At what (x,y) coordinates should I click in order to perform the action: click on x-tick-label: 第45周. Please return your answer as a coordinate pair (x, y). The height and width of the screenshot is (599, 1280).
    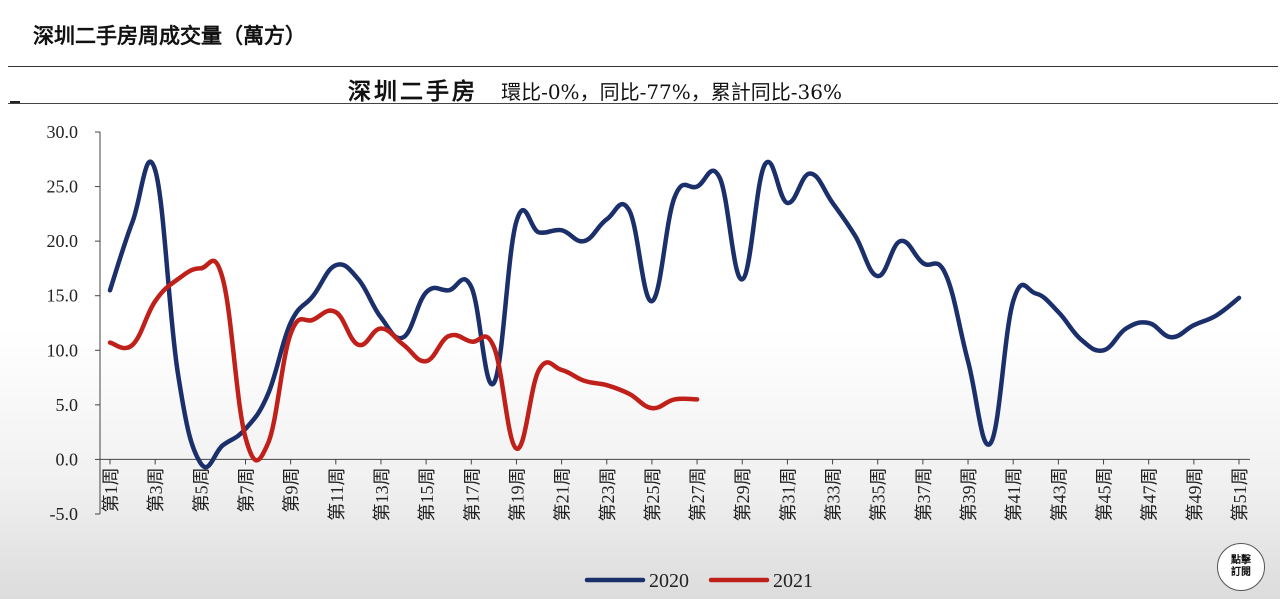
    Looking at the image, I should click on (1105, 494).